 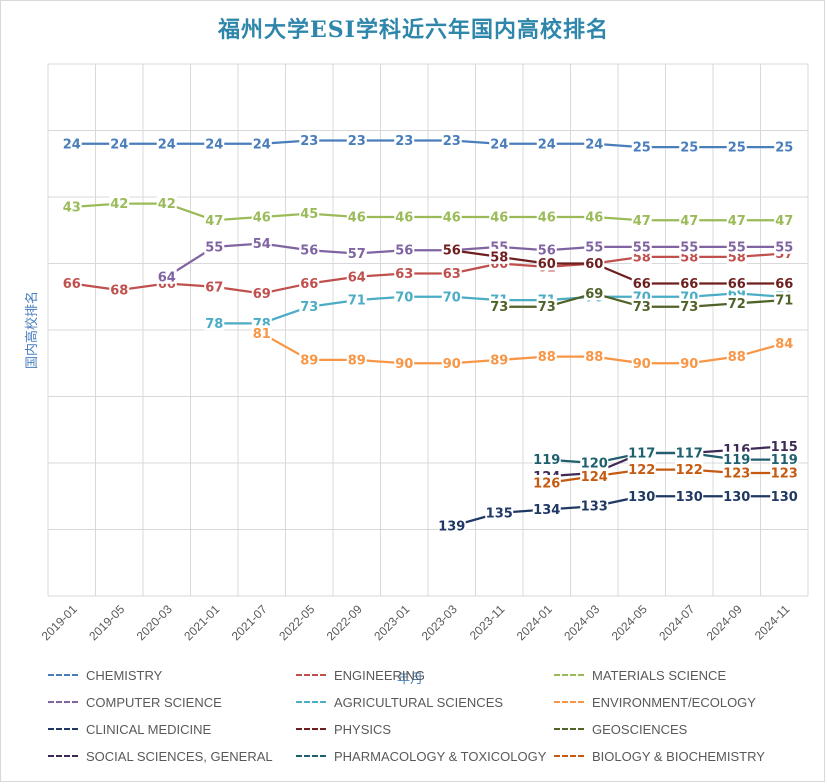 I want to click on data-label: 115, so click(x=784, y=447).